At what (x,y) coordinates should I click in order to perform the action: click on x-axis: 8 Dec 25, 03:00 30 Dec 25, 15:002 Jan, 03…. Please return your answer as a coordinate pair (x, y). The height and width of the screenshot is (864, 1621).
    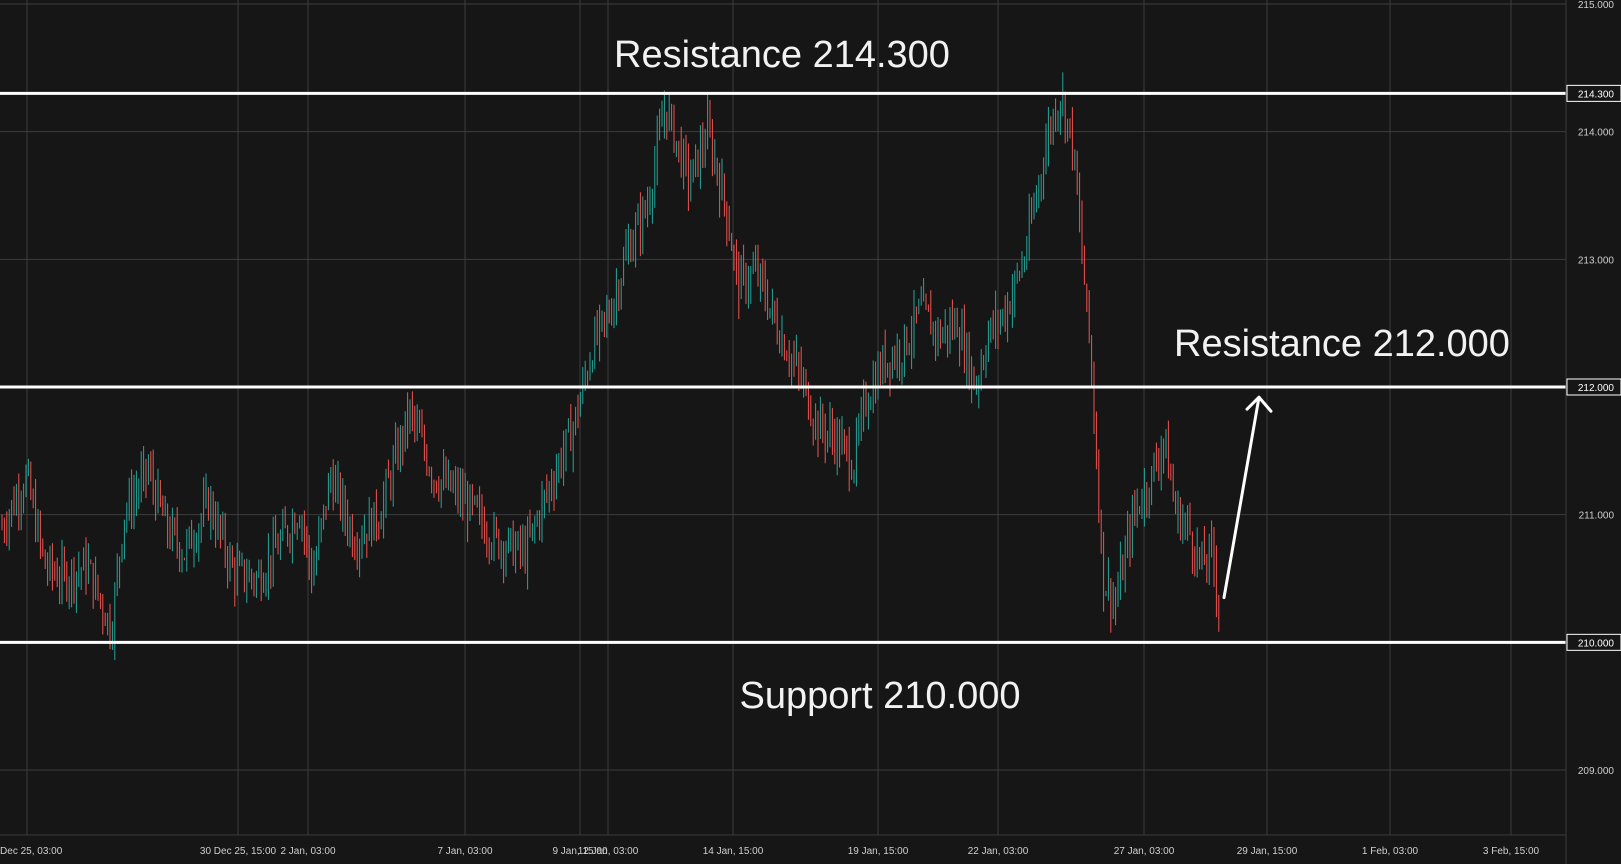
    Looking at the image, I should click on (783, 845).